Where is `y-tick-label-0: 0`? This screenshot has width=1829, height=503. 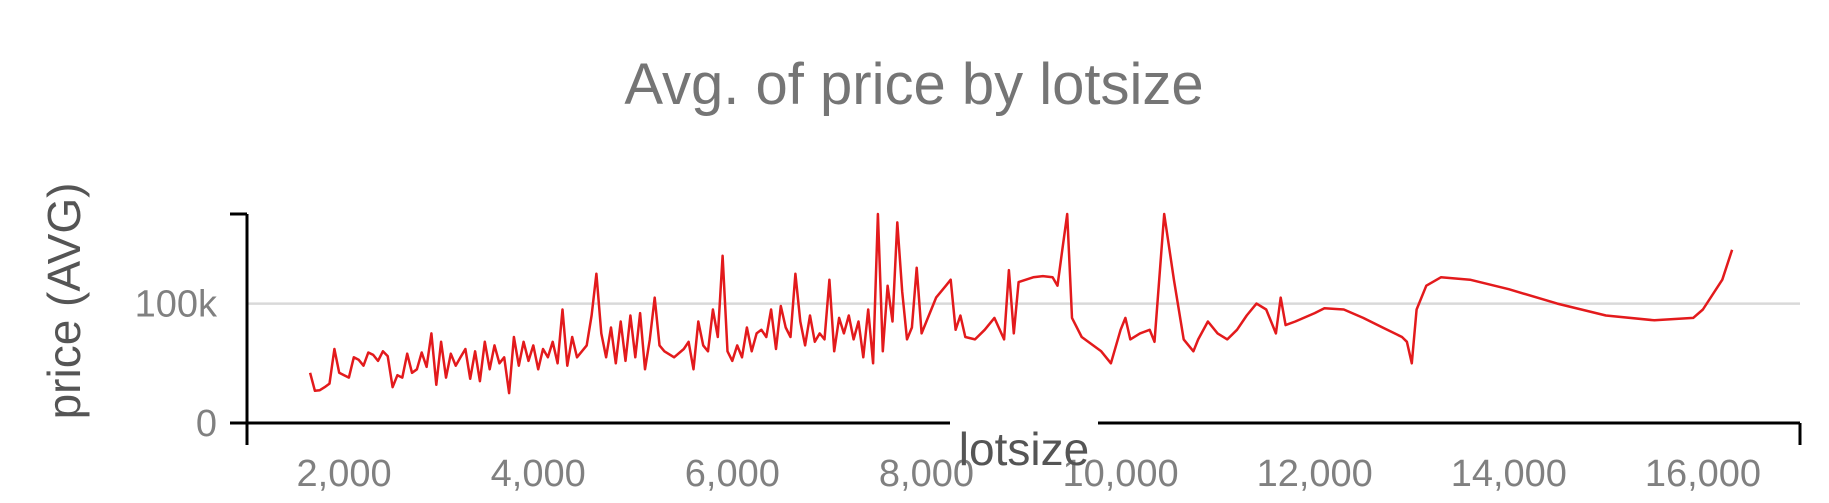
y-tick-label-0: 0 is located at coordinates (206, 424).